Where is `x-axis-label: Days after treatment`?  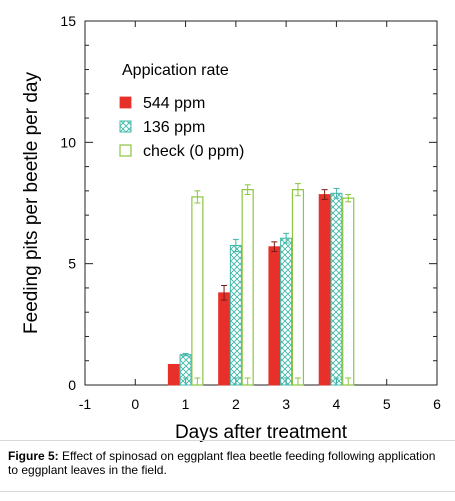 x-axis-label: Days after treatment is located at coordinates (261, 432).